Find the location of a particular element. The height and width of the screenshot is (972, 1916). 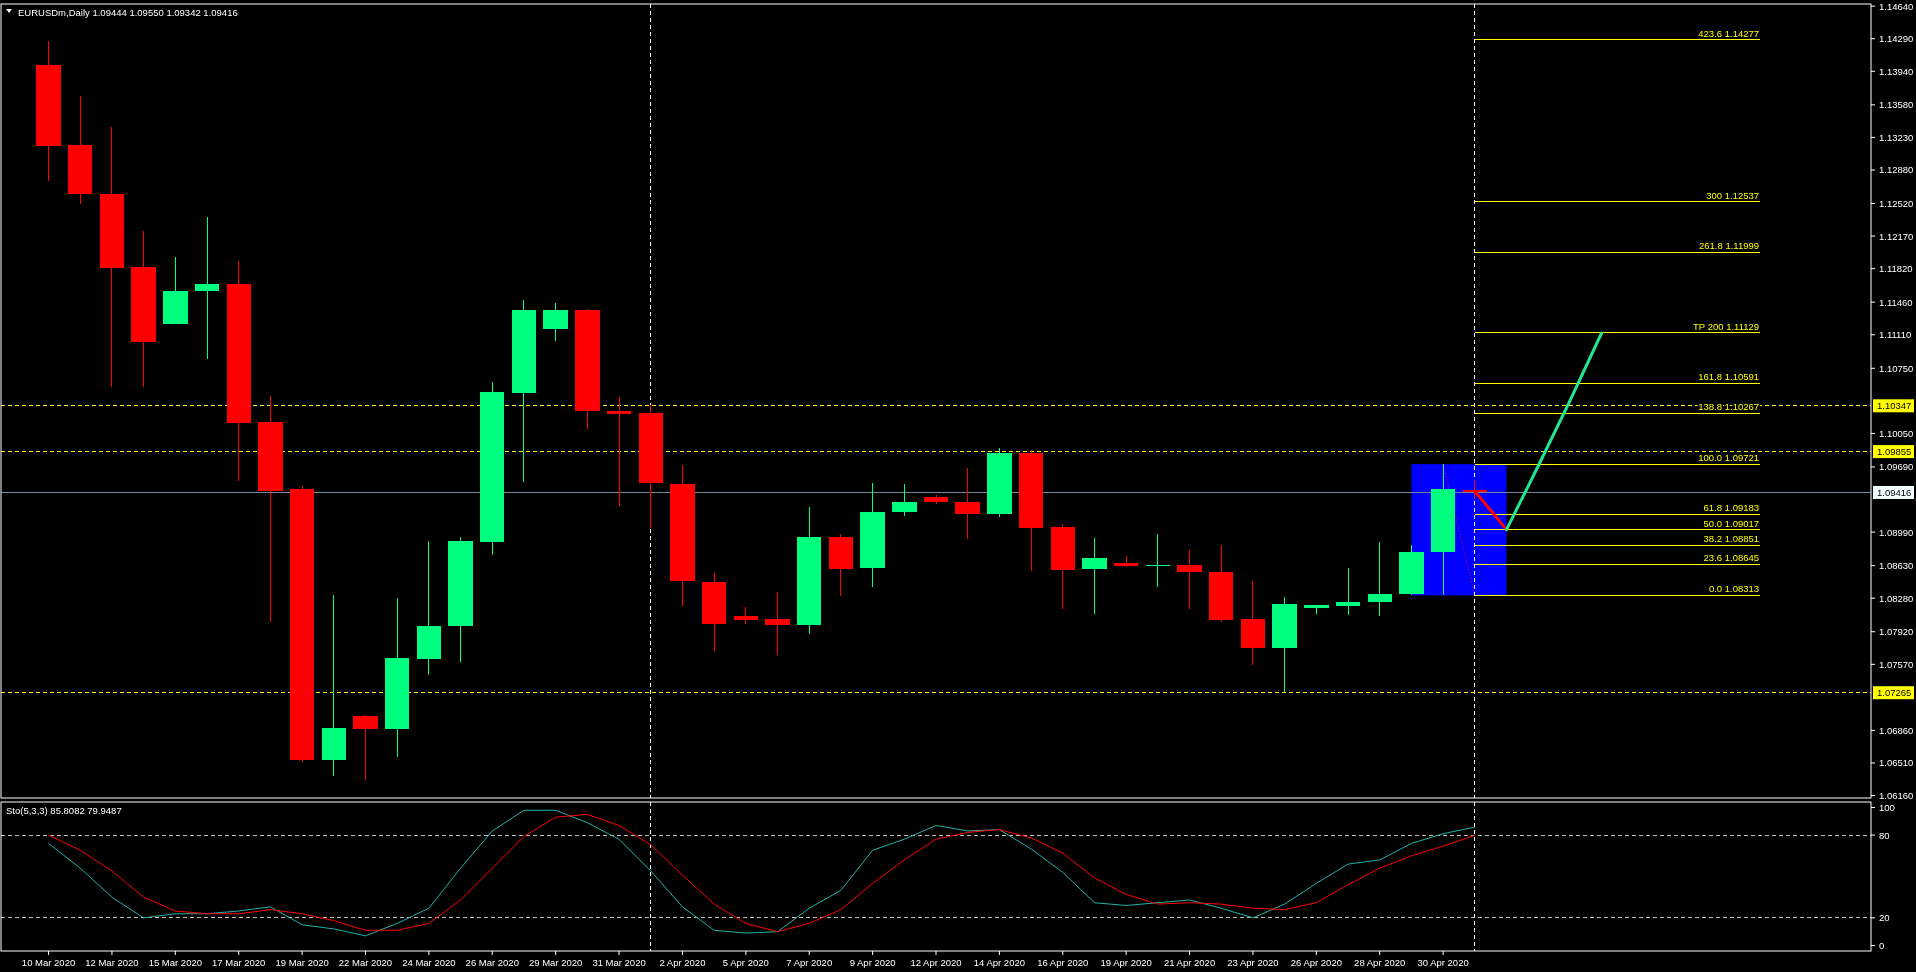

x-tick-label: 12 Mar 2020 is located at coordinates (112, 962).